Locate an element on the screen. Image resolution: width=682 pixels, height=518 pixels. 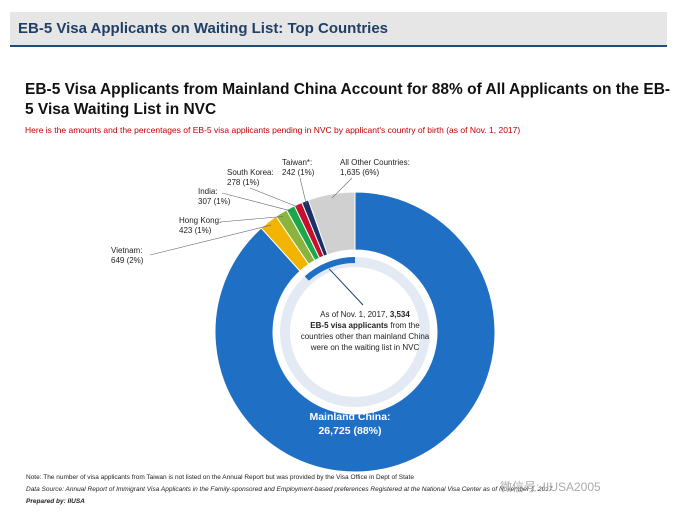
label-hongkong: Hong Kong: 423 (1%) is located at coordinates (200, 226).